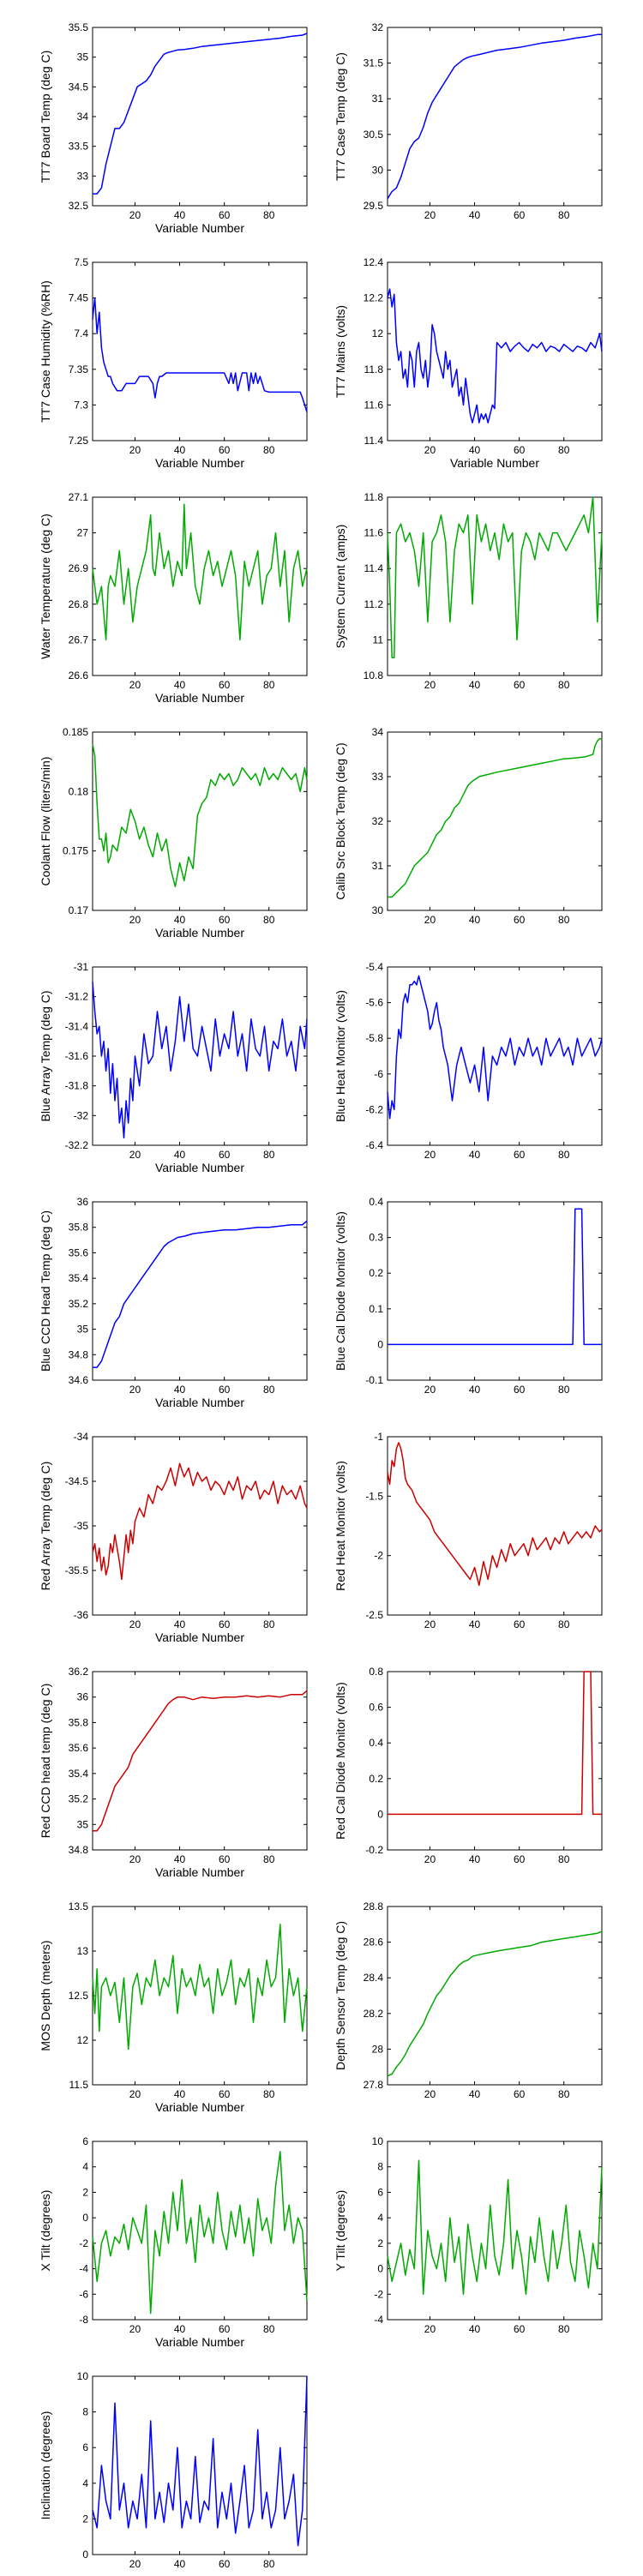 The image size is (643, 2576). Describe the element at coordinates (79, 1722) in the screenshot. I see `y-tick-label: 35.8` at that location.